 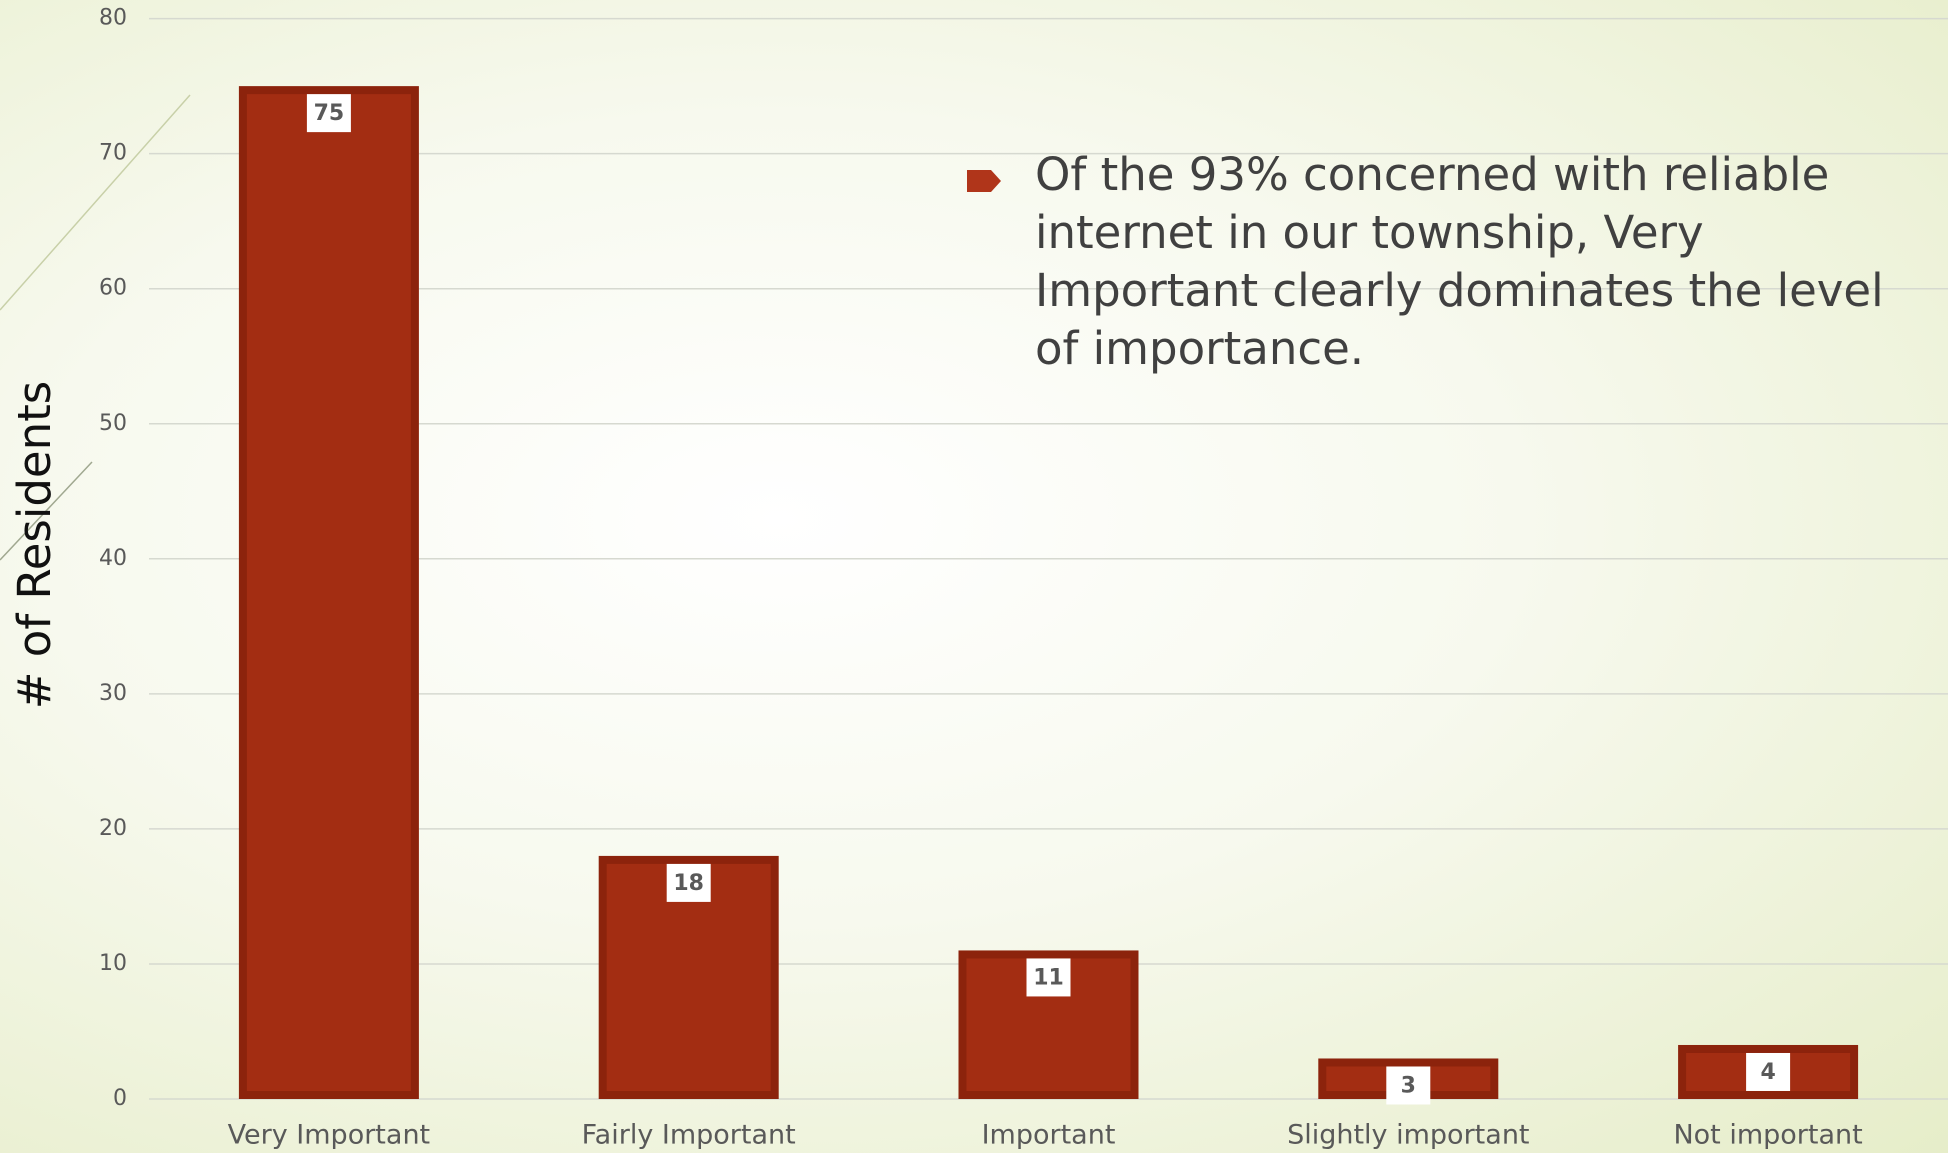 I want to click on x-tick-label: Very Important, so click(x=329, y=1135).